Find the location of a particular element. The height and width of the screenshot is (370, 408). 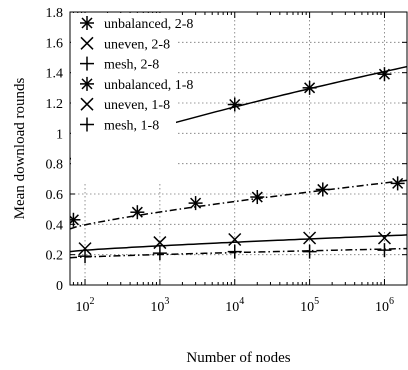

legend-label: uneven, 2-8 is located at coordinates (137, 44).